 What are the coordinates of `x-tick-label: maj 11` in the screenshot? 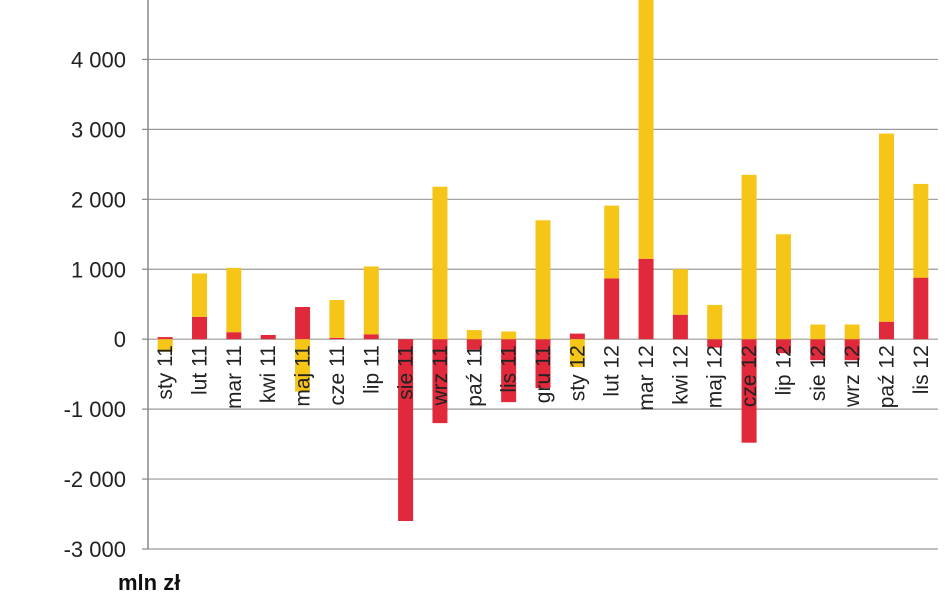 It's located at (303, 375).